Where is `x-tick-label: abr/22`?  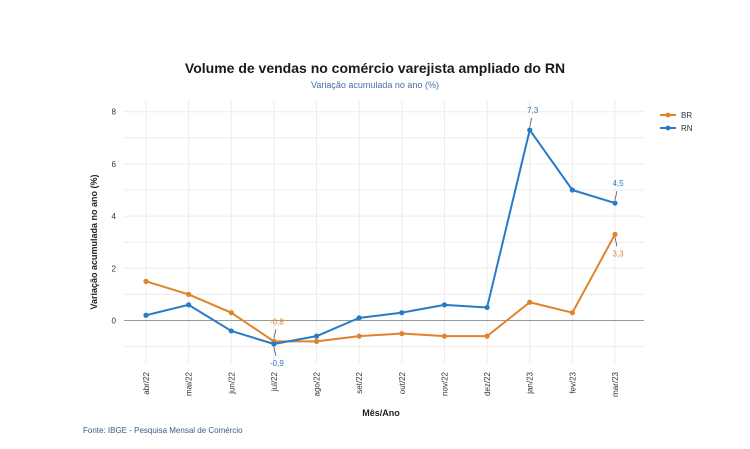 x-tick-label: abr/22 is located at coordinates (146, 382).